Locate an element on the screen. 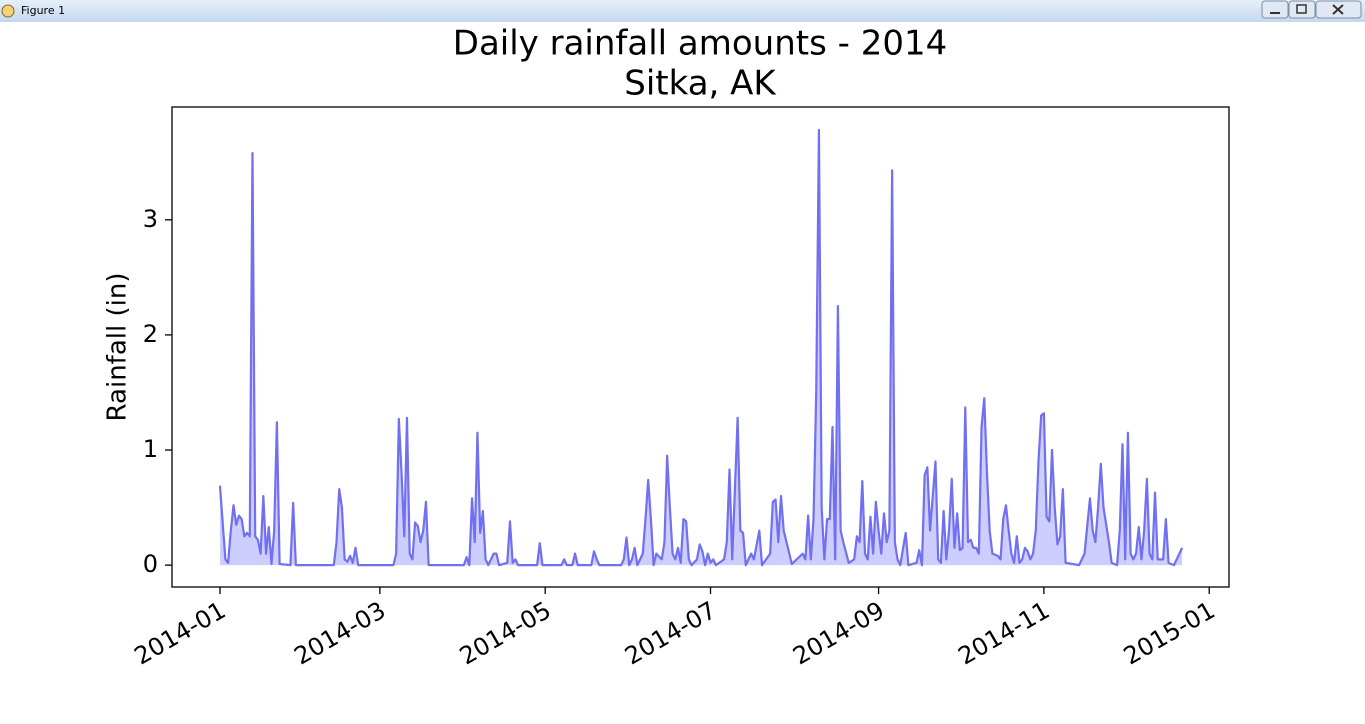 The height and width of the screenshot is (724, 1365). y-tick-label: 2 is located at coordinates (150, 334).